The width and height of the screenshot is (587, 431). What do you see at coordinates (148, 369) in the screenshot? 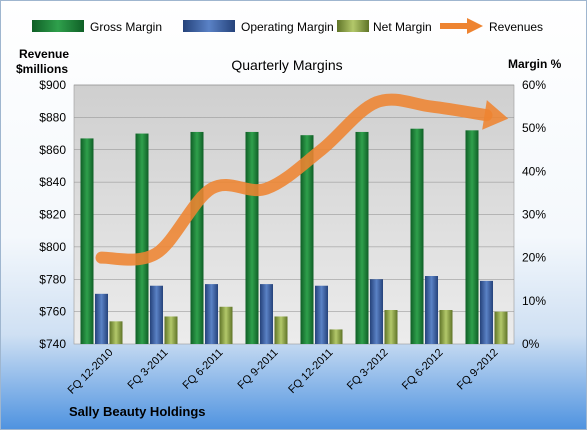
I see `x-tick-label: FQ 3-2011` at bounding box center [148, 369].